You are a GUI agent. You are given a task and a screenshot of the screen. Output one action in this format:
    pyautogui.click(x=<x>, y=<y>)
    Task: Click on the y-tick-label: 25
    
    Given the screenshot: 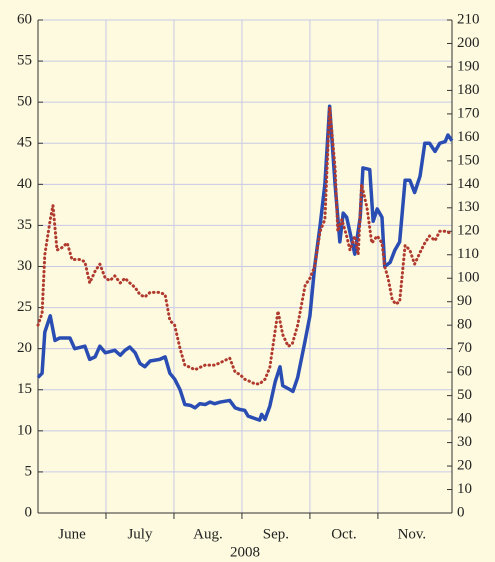 What is the action you would take?
    pyautogui.click(x=24, y=307)
    